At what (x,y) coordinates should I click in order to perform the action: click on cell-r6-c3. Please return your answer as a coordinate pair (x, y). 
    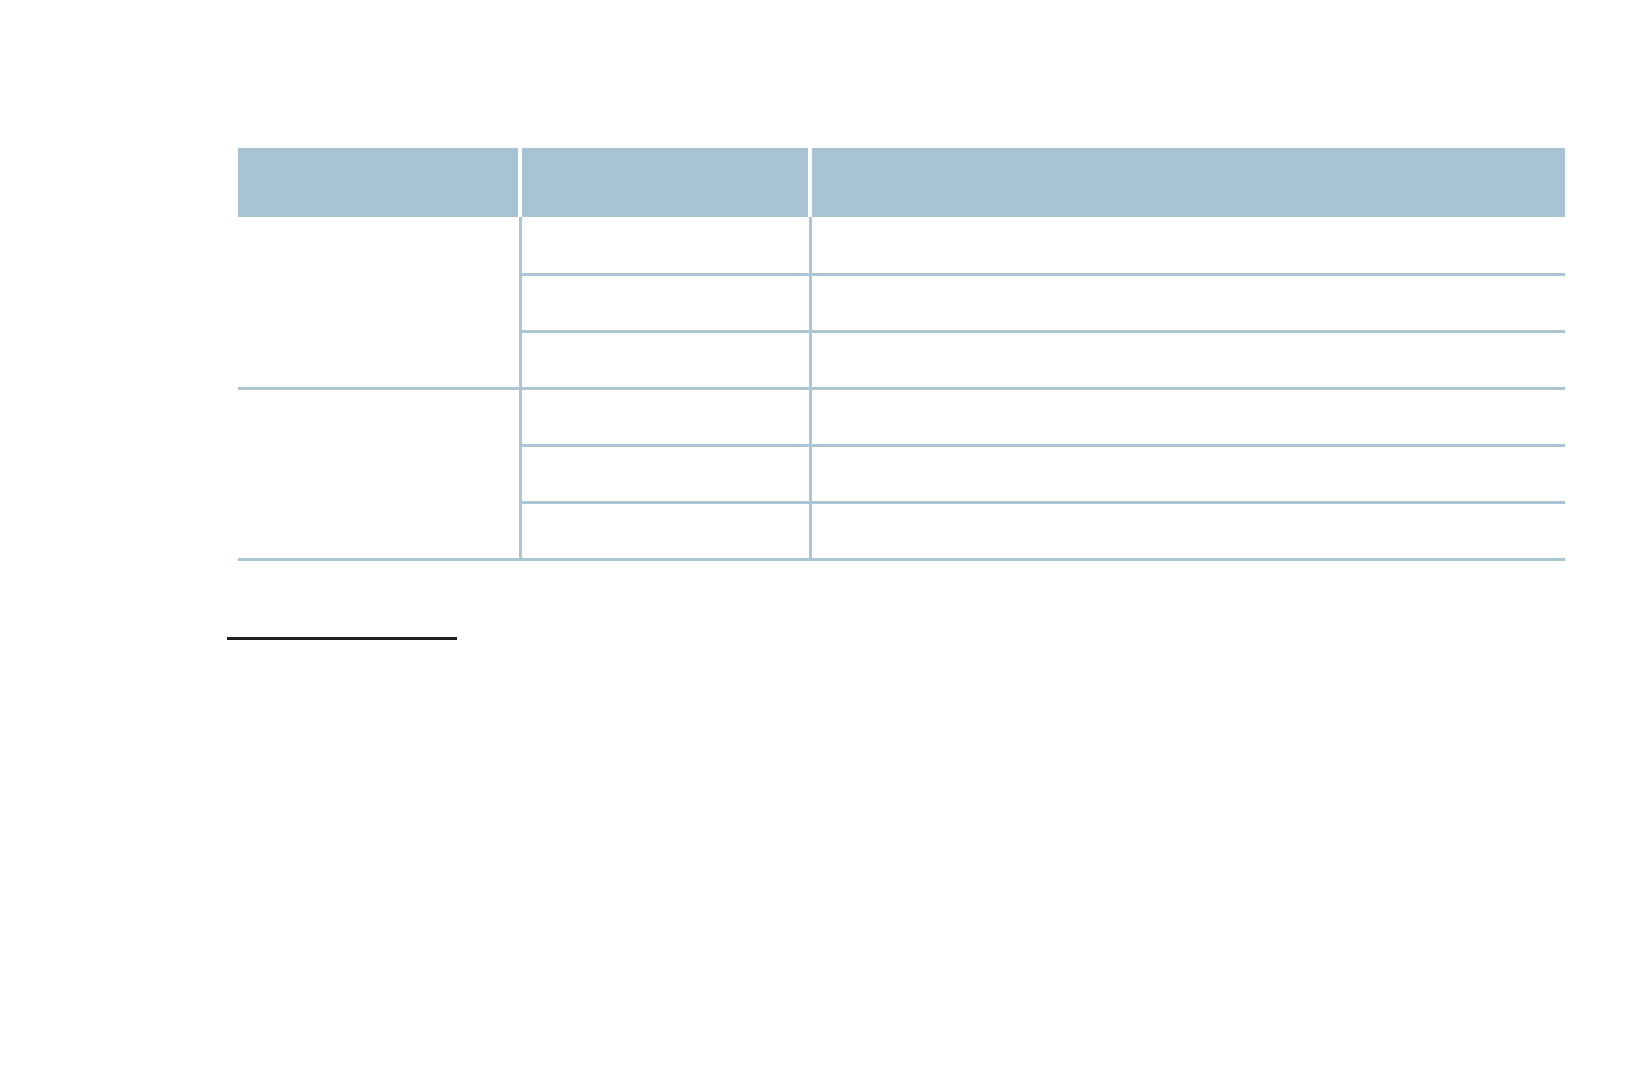
    Looking at the image, I should click on (1186, 530).